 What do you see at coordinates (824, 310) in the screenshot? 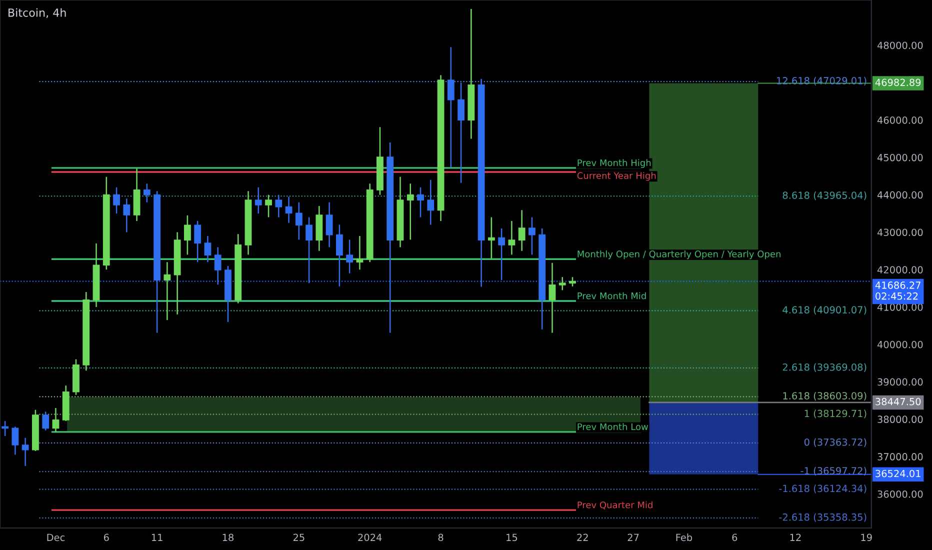
I see `ref-line-label: 4.618 (40901.07)` at bounding box center [824, 310].